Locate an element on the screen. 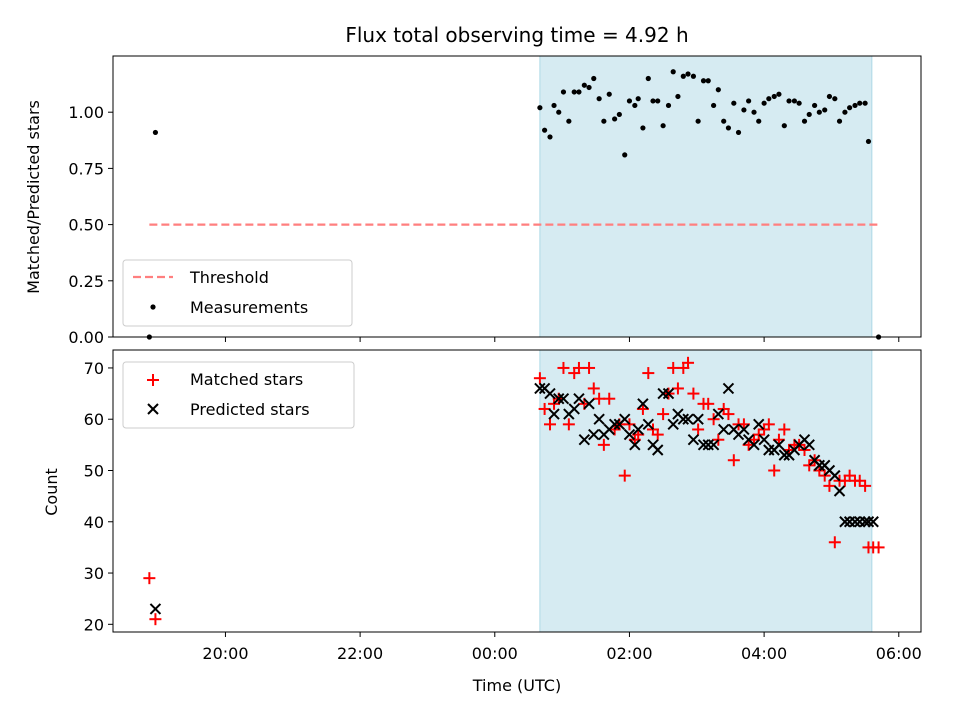 The height and width of the screenshot is (720, 960). ratio-y-axis-label: Matched/Predicted stars is located at coordinates (33, 197).